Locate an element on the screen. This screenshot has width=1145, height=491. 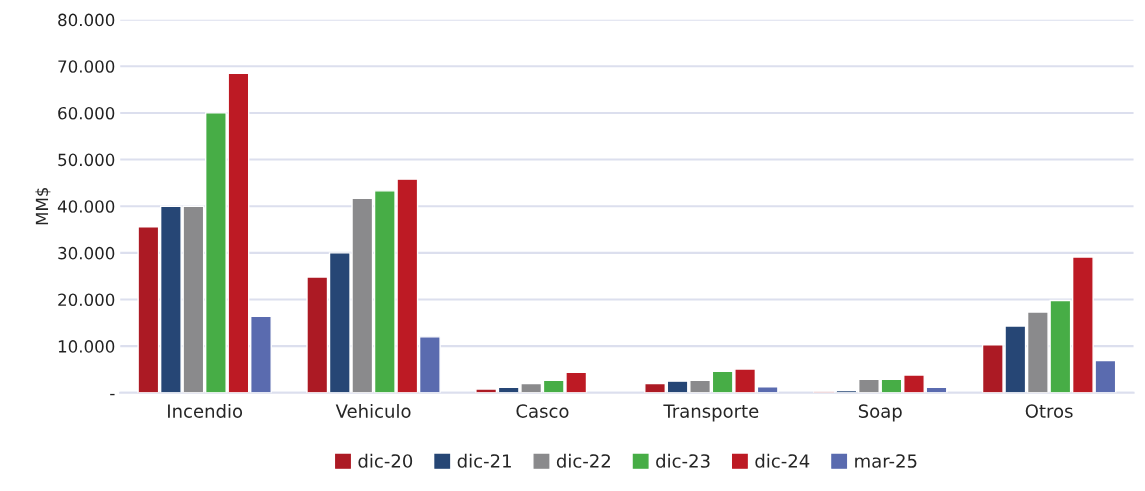
legend-label: dic-20 is located at coordinates (385, 460).